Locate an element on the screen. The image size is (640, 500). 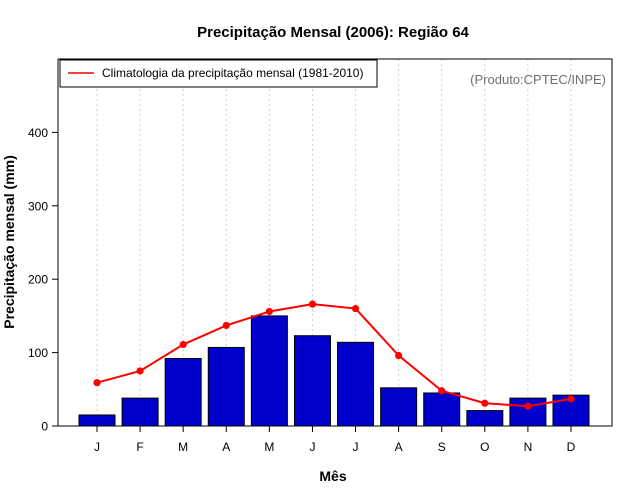
y-axis-title: Precipitação mensal (mm) is located at coordinates (9, 242).